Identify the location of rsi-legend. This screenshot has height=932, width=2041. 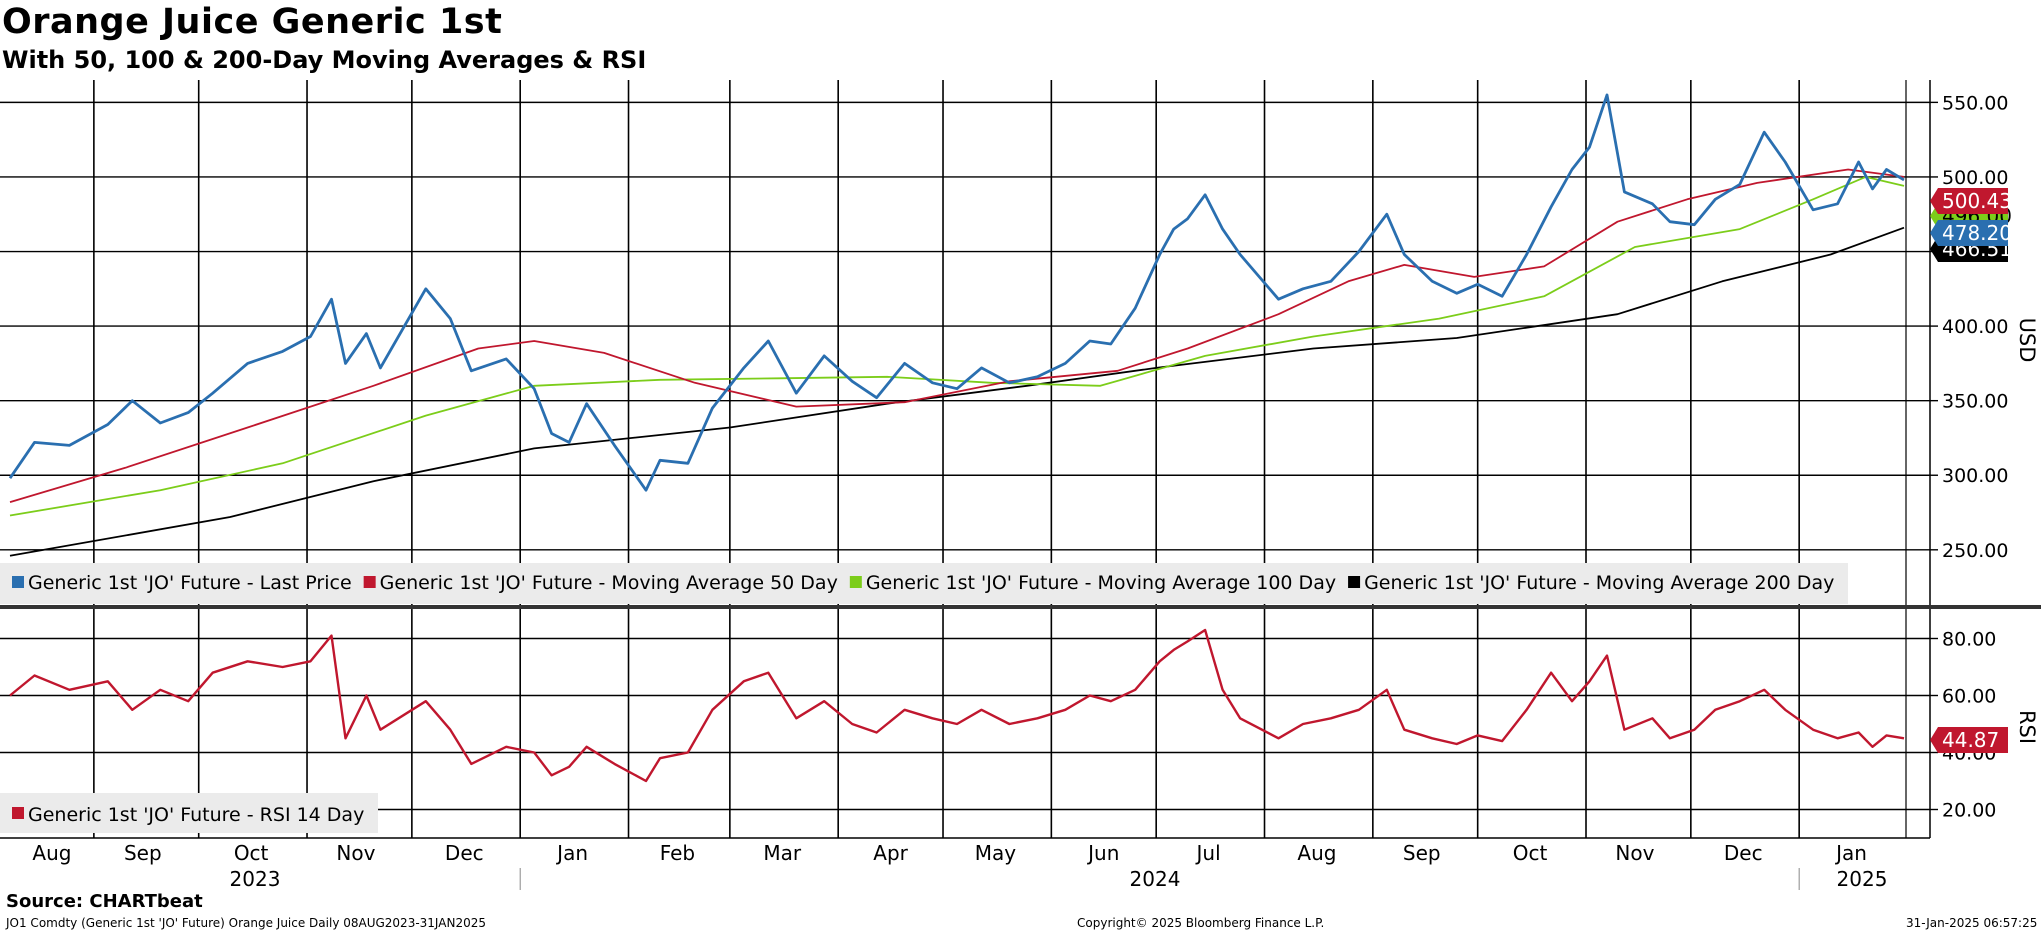
(189, 813).